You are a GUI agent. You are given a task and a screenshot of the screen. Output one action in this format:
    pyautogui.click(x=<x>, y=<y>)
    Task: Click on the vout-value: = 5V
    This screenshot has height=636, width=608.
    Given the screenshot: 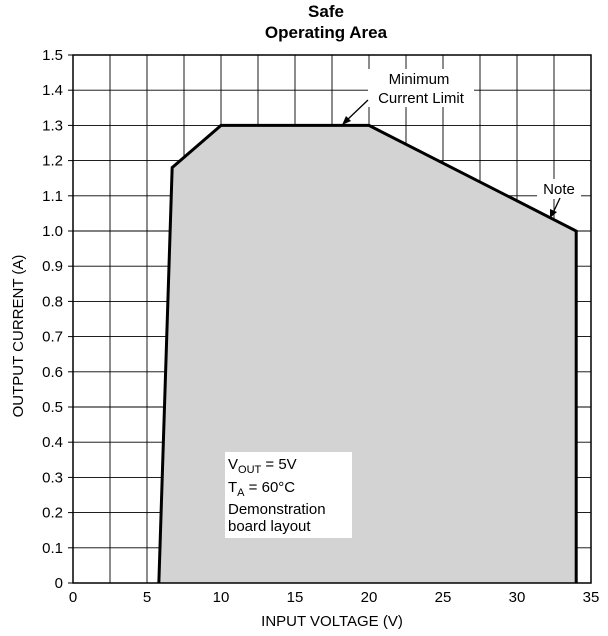 What is the action you would take?
    pyautogui.click(x=278, y=464)
    